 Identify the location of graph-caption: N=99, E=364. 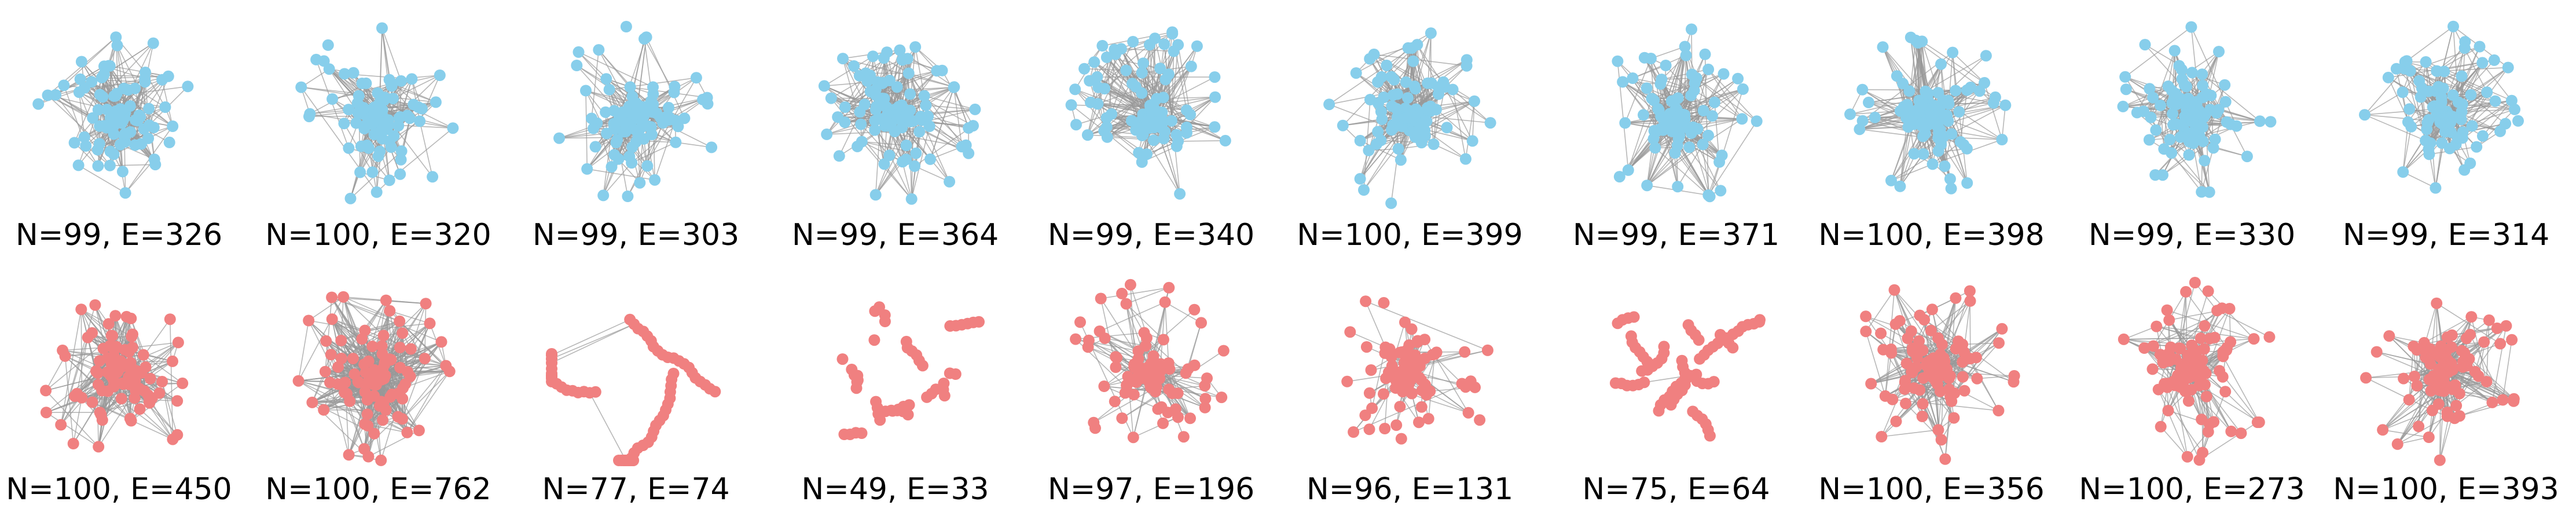
(895, 235).